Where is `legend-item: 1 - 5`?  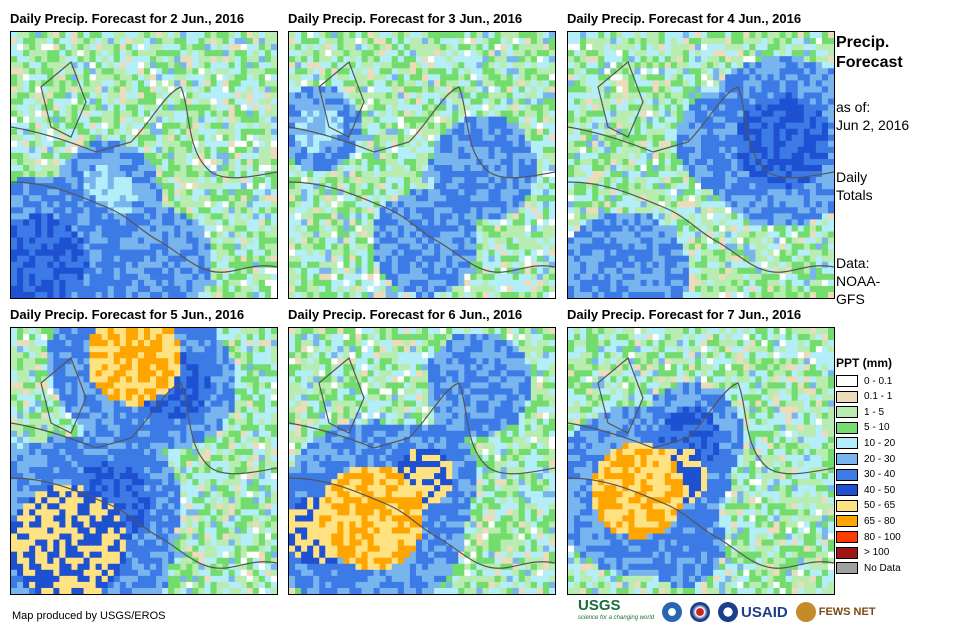 legend-item: 1 - 5 is located at coordinates (860, 412).